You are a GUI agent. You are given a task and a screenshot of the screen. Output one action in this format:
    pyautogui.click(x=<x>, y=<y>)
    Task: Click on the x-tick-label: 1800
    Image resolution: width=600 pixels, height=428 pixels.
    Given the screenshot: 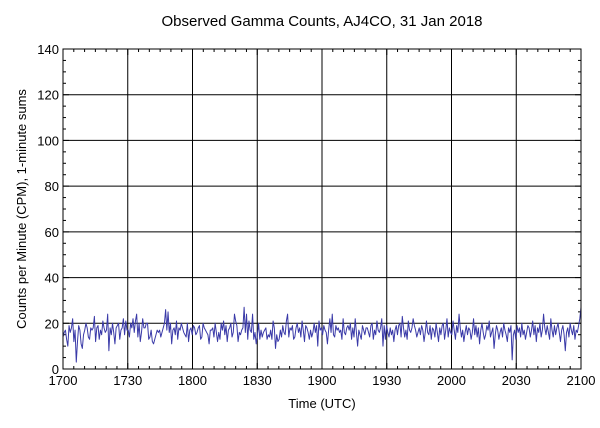 What is the action you would take?
    pyautogui.click(x=192, y=380)
    